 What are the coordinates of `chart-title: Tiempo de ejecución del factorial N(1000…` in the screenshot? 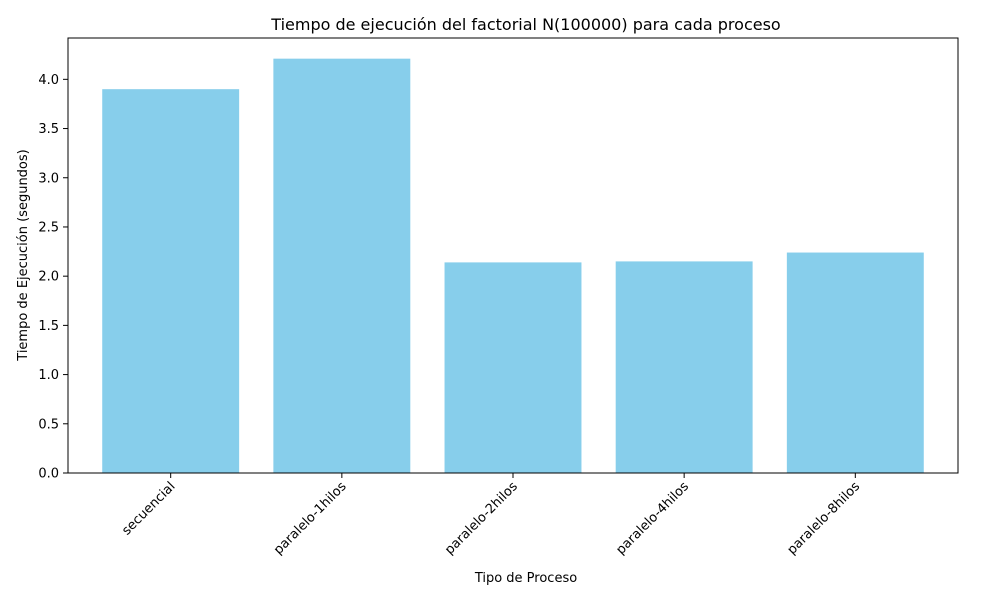 It's located at (525, 24).